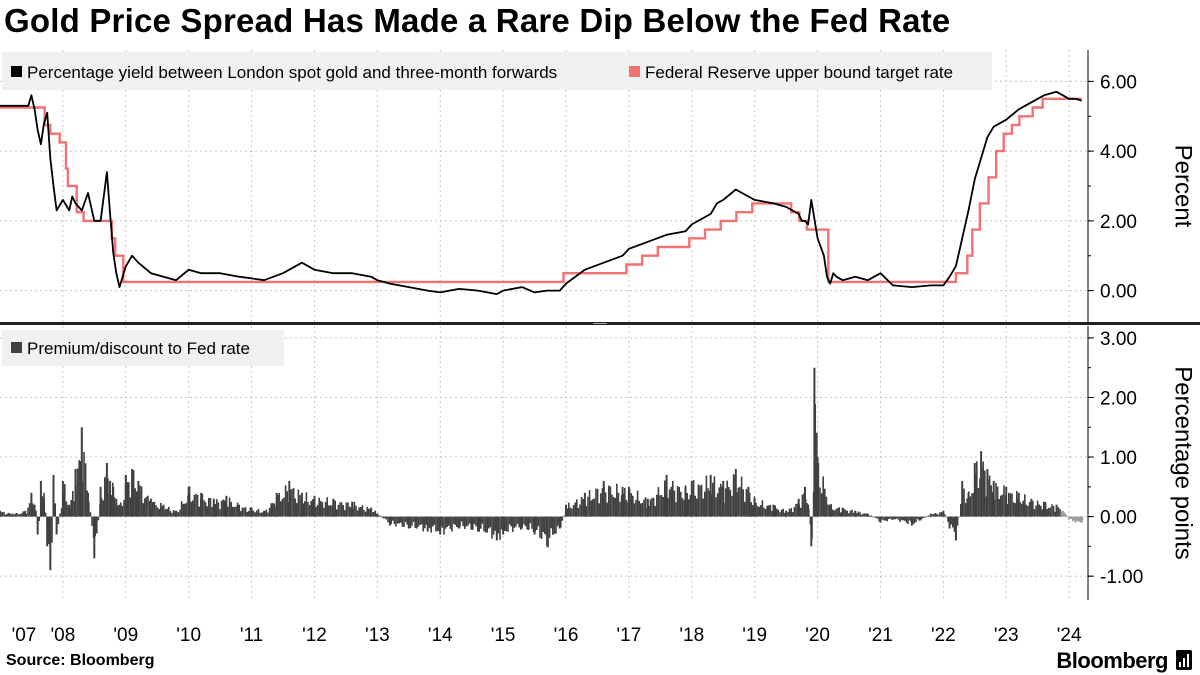 The height and width of the screenshot is (675, 1200). Describe the element at coordinates (691, 635) in the screenshot. I see `x-tick-label: '18` at that location.